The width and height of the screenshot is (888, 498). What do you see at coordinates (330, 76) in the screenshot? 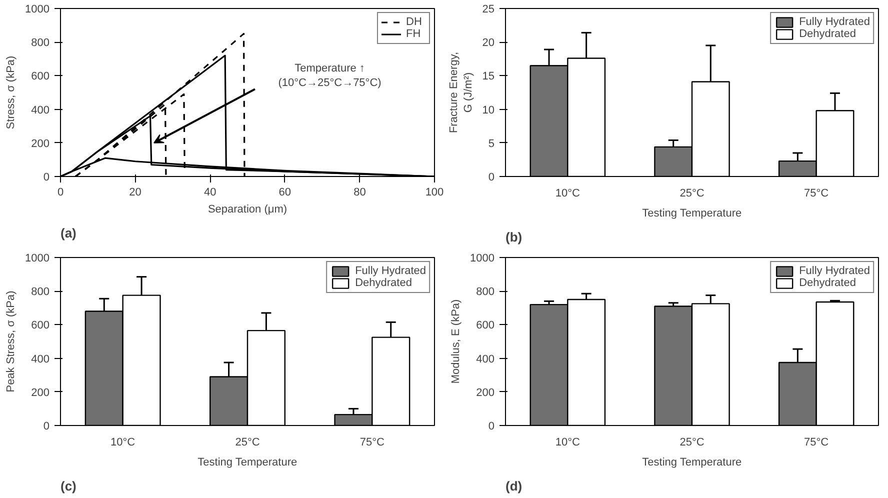
I see `annotation: Temperature ↑ (10°C→25°C→75°C)` at bounding box center [330, 76].